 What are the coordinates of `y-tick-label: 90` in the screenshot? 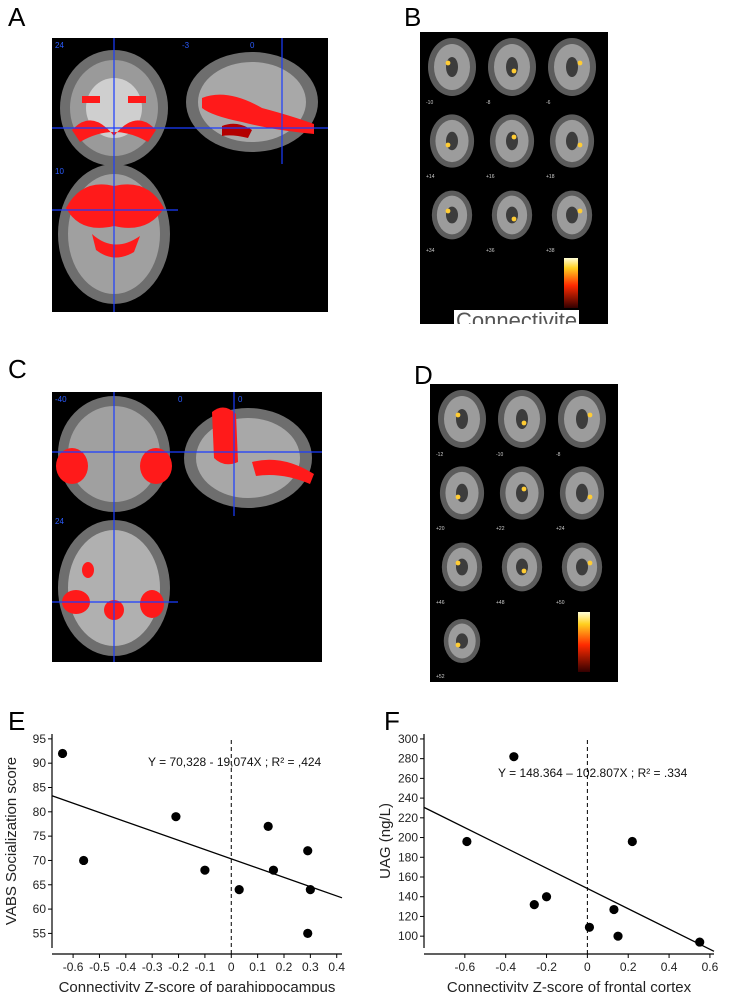 It's located at (40, 763).